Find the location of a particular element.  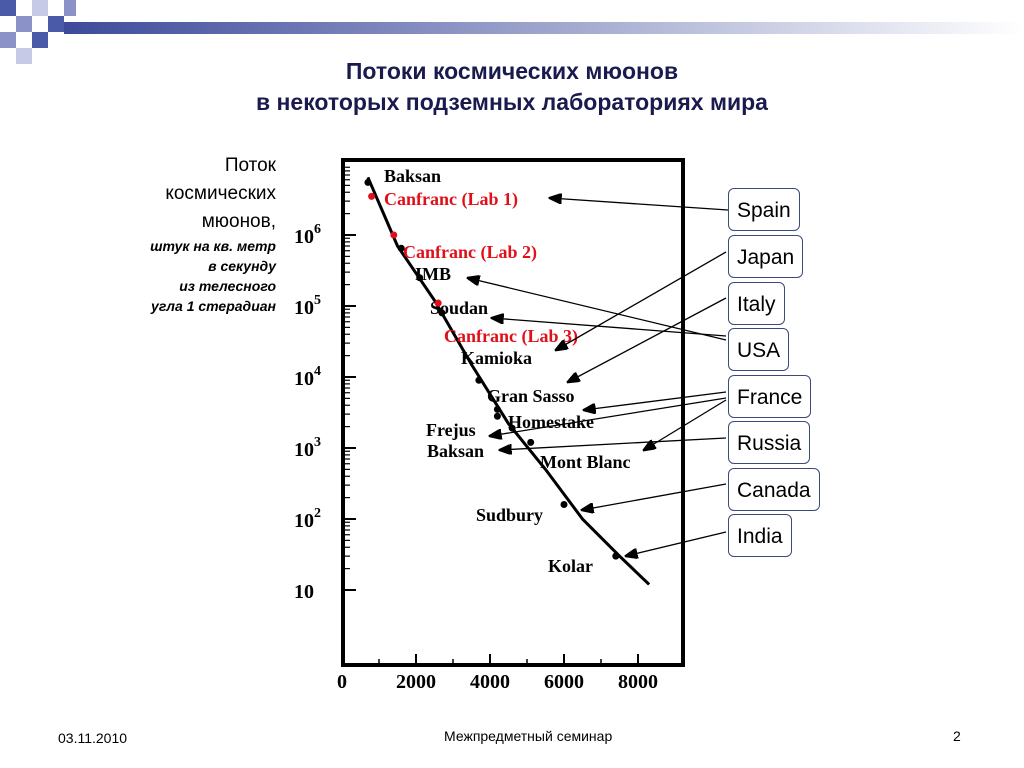

lab-label: Mont Blanc is located at coordinates (585, 462).